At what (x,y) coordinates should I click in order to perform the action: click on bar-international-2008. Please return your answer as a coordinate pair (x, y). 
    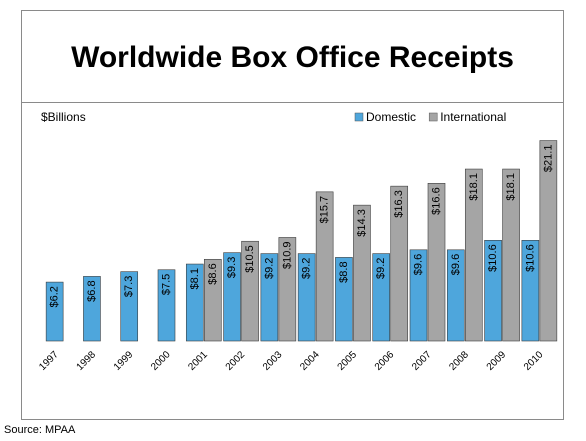
    Looking at the image, I should click on (473, 255).